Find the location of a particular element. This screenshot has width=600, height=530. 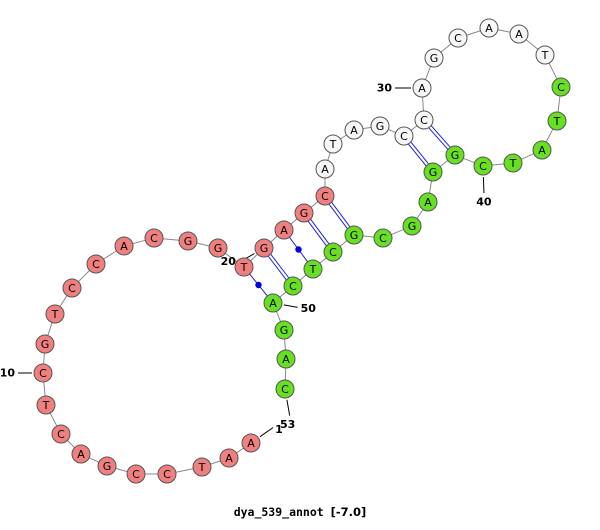

nucleotide-25: T is located at coordinates (333, 144).